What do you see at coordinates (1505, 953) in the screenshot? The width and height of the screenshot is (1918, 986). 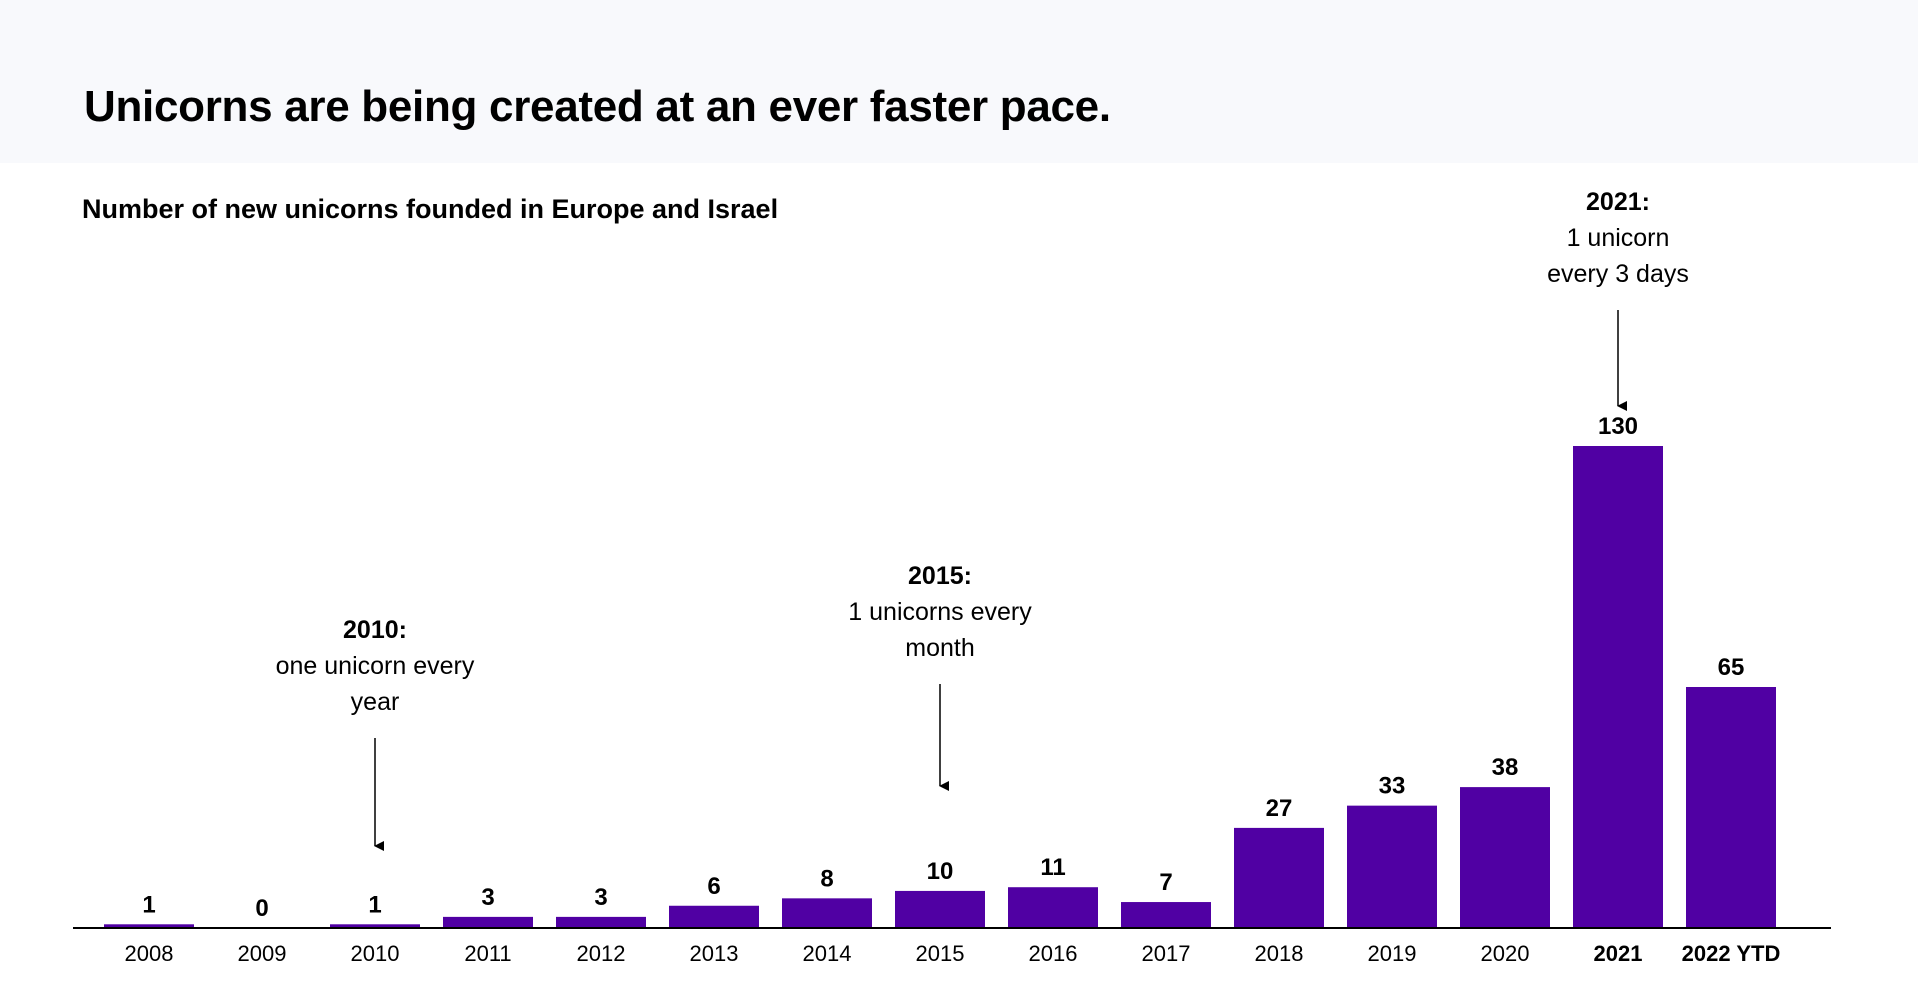 I see `x-tick-label: 2020` at bounding box center [1505, 953].